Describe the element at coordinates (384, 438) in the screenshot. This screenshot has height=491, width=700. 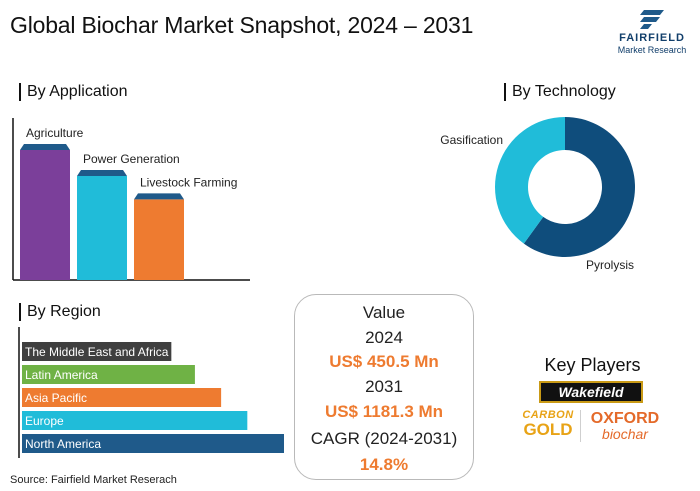
I see `cagr-label: CAGR (2024-2031)` at that location.